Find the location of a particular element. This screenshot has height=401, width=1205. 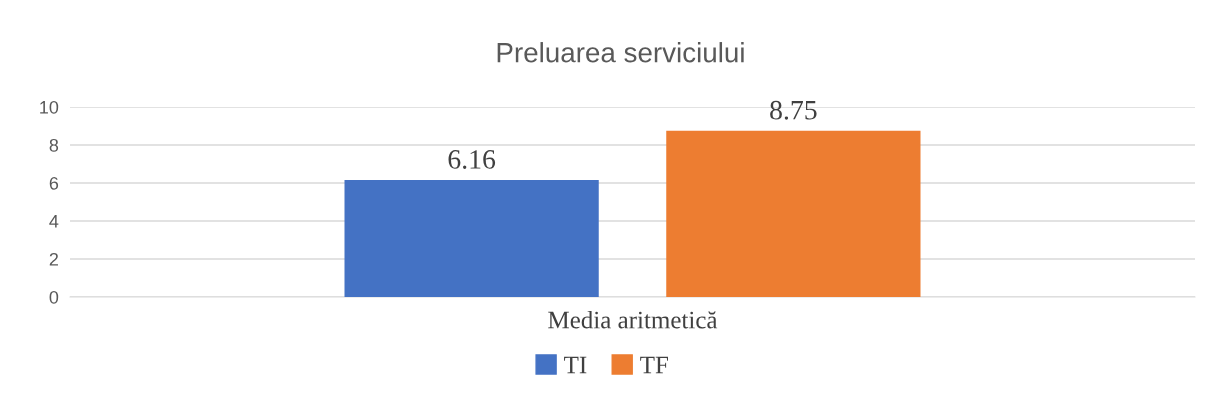

legend-label: TI is located at coordinates (575, 365).